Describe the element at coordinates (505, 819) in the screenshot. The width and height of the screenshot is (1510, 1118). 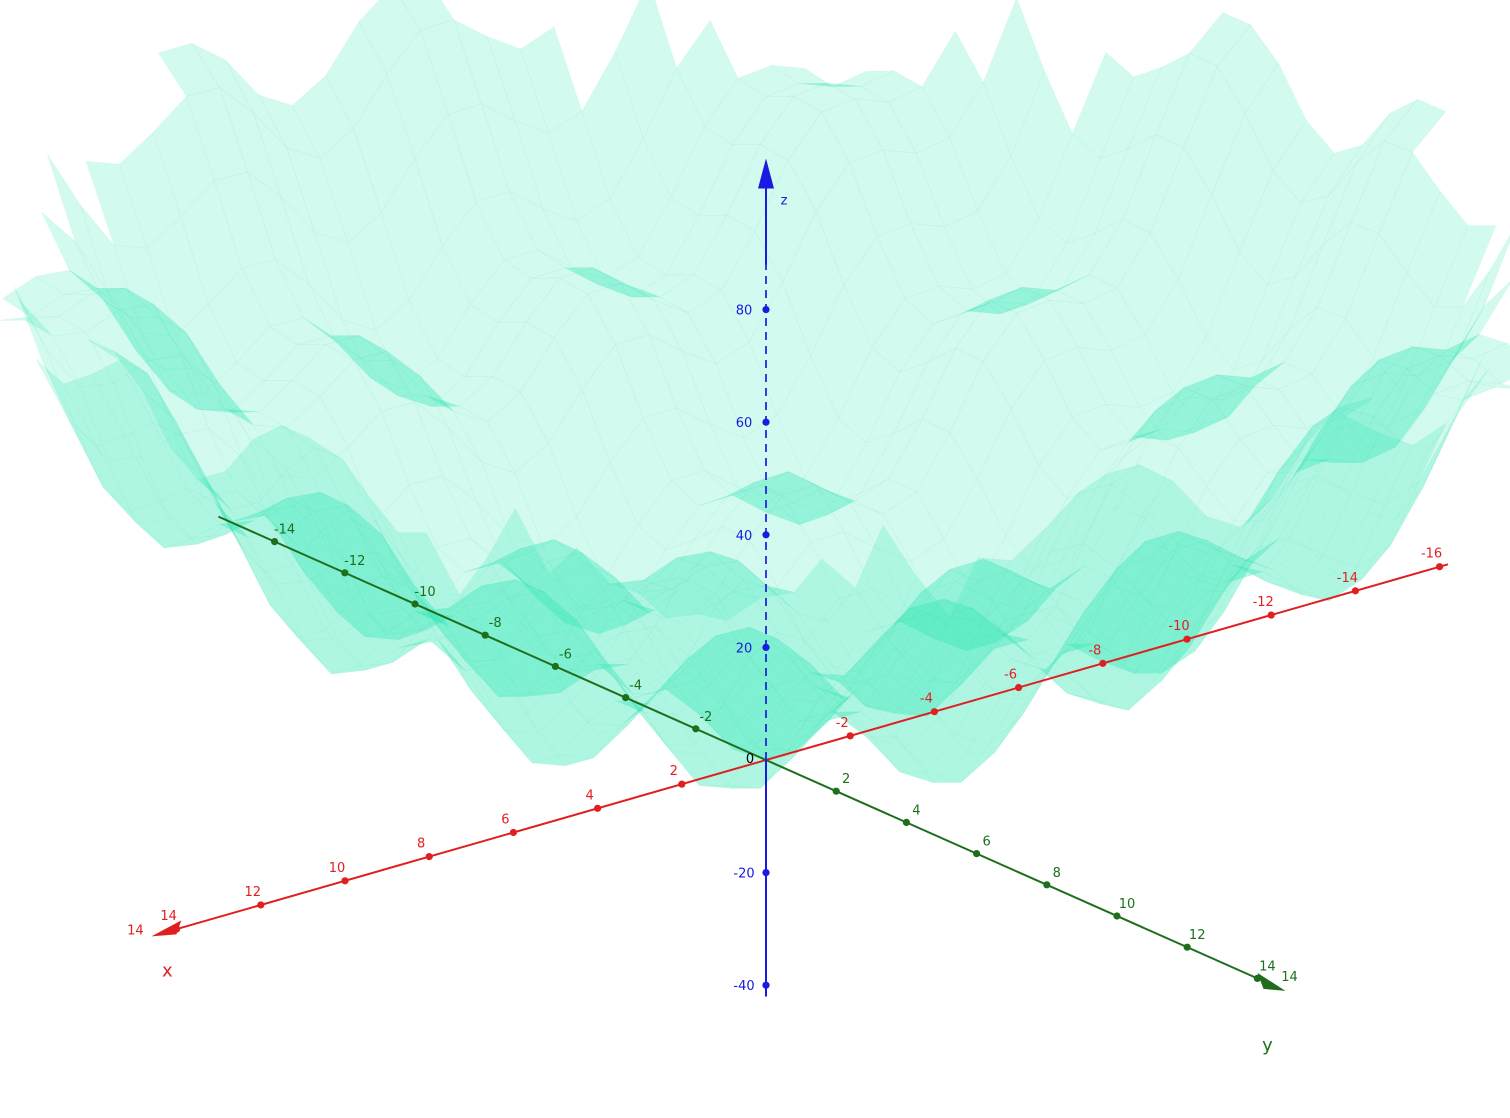
I see `x-tick-label: 6` at that location.